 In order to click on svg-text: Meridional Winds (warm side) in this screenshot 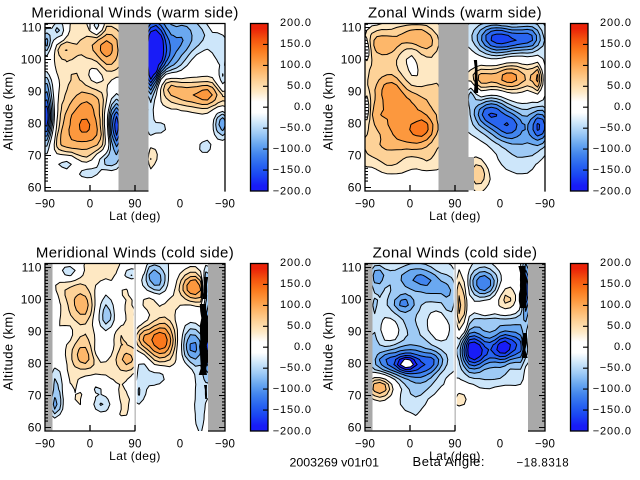, I will do `click(134, 13)`.